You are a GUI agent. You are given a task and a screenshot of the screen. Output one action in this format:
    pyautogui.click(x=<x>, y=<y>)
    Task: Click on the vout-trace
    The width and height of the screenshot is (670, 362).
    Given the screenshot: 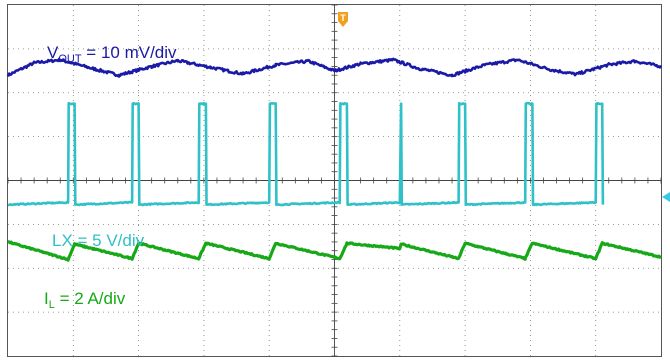 What is the action you would take?
    pyautogui.click(x=334, y=67)
    